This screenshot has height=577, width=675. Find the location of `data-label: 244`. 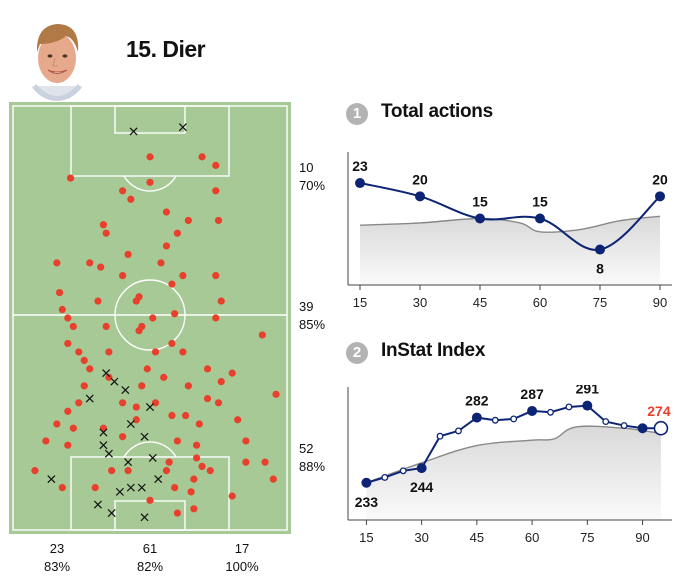

data-label: 244 is located at coordinates (422, 487).